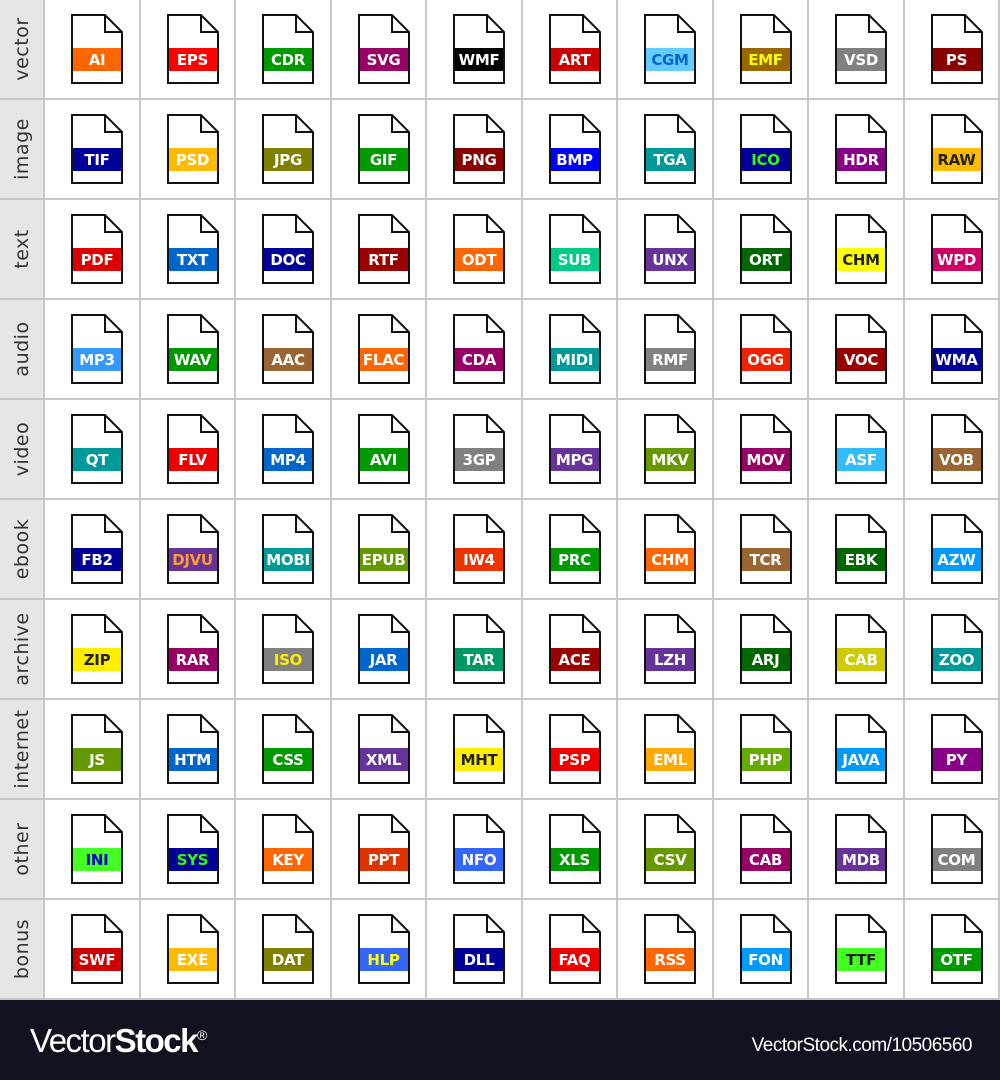 The width and height of the screenshot is (1000, 1080). I want to click on file-cell: LZH, so click(666, 649).